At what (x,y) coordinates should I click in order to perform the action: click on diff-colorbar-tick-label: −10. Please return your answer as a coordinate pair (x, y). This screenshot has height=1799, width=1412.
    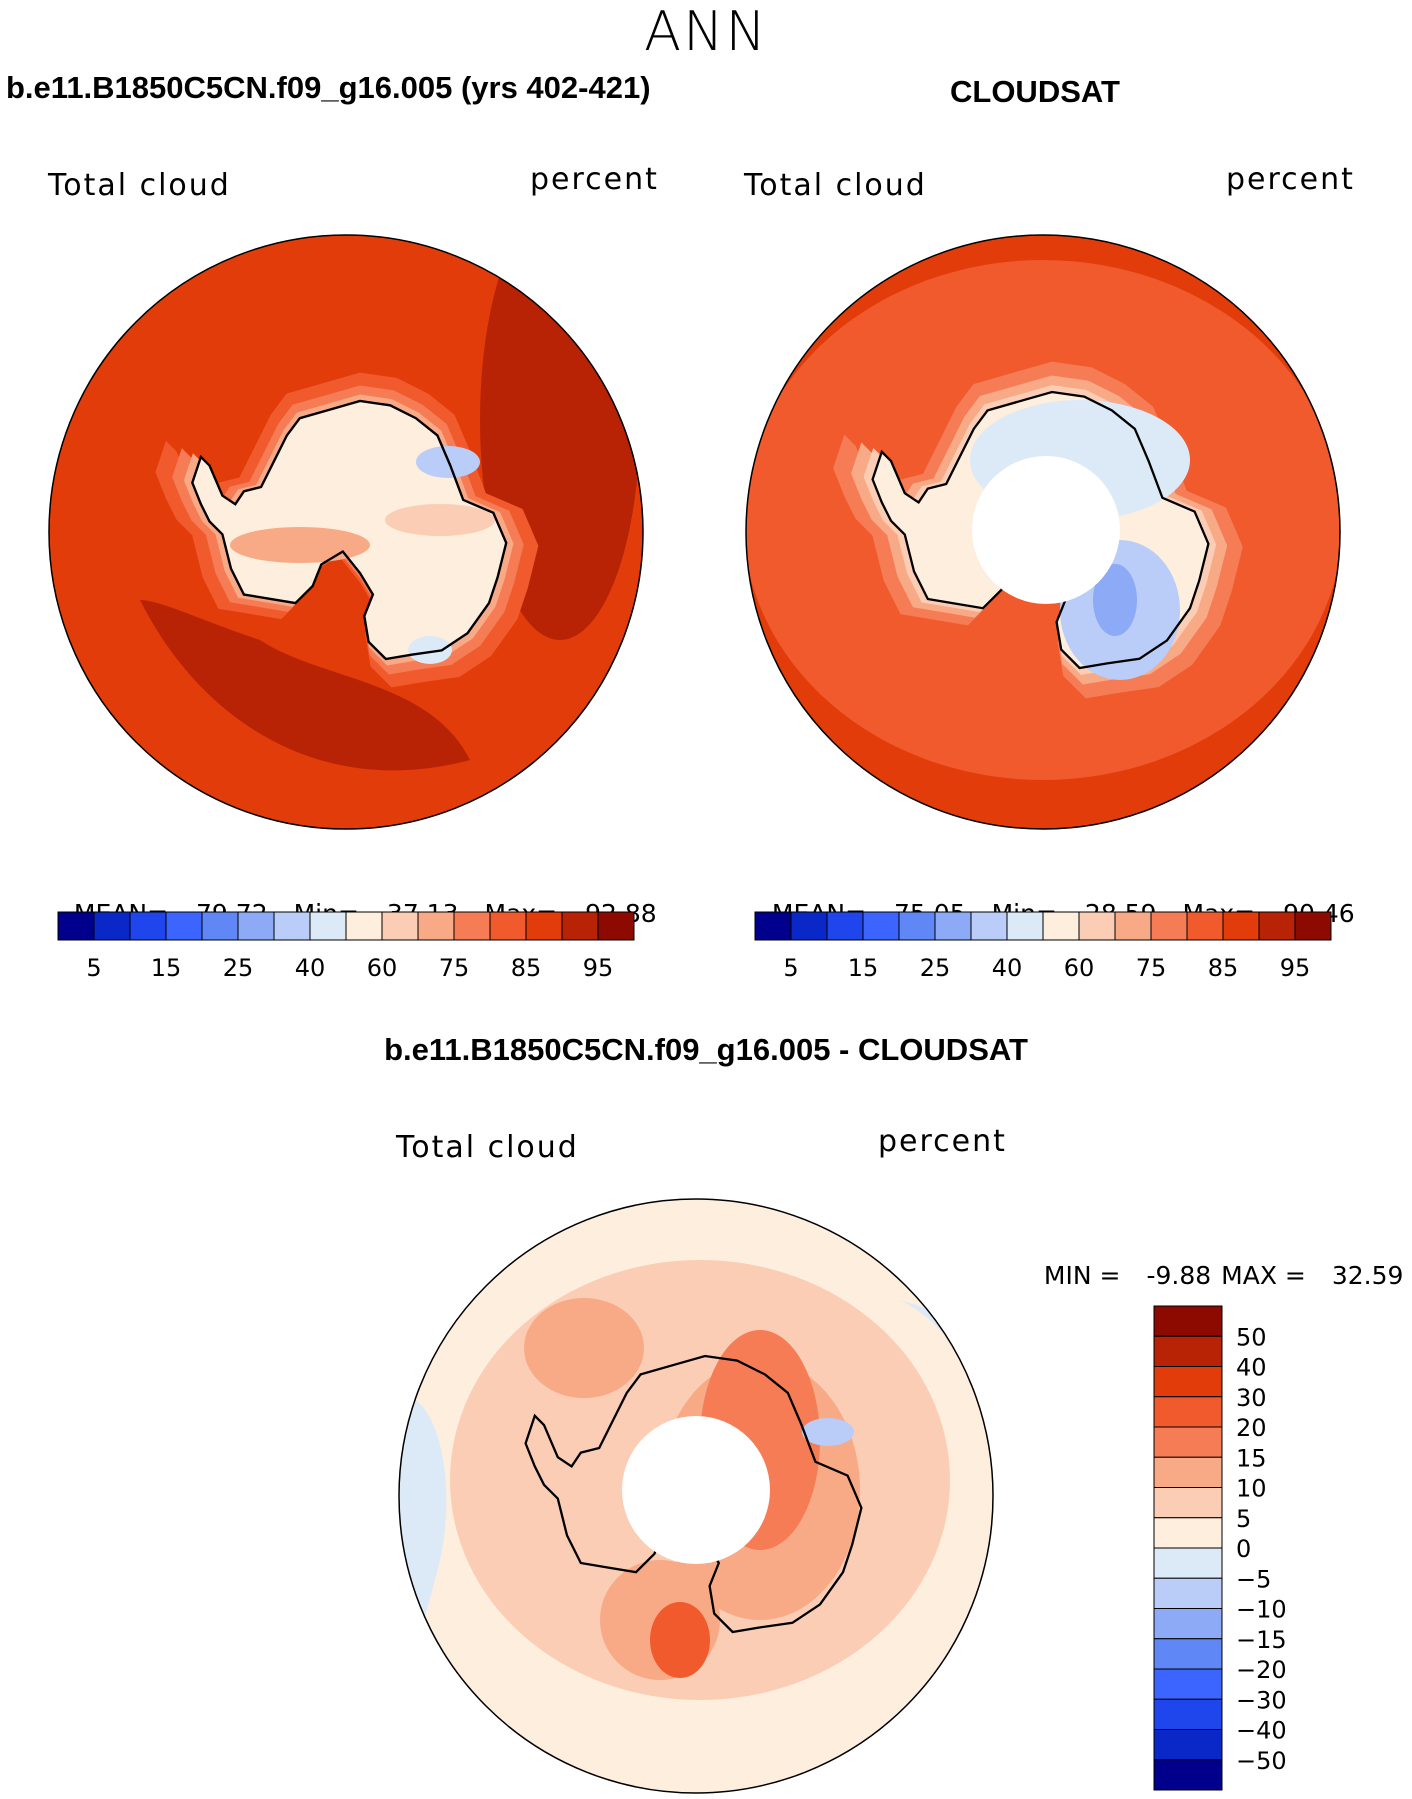
    Looking at the image, I should click on (1261, 1610).